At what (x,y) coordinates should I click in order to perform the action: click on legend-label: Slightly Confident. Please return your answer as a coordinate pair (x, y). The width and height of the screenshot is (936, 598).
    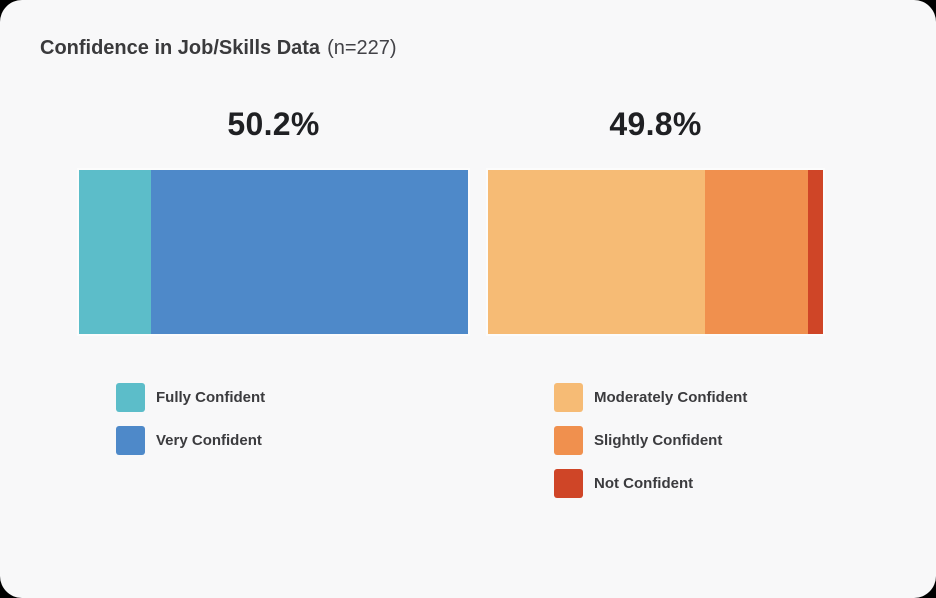
    Looking at the image, I should click on (658, 440).